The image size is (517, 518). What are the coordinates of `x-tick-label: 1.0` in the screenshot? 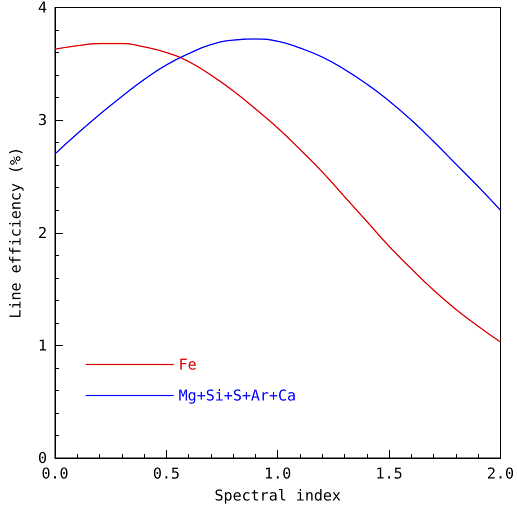 It's located at (278, 473).